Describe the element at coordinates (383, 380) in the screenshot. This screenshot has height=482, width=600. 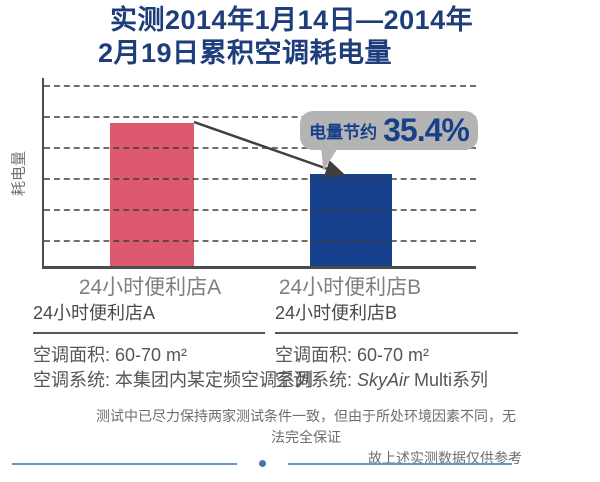
I see `store-b-system-italic: SkyAir` at that location.